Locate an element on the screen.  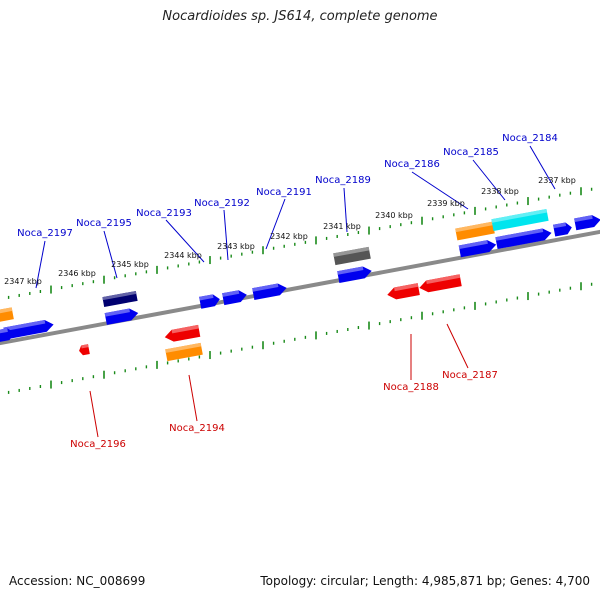
gene-label-noca-2194: Noca_2194 is located at coordinates (197, 428).